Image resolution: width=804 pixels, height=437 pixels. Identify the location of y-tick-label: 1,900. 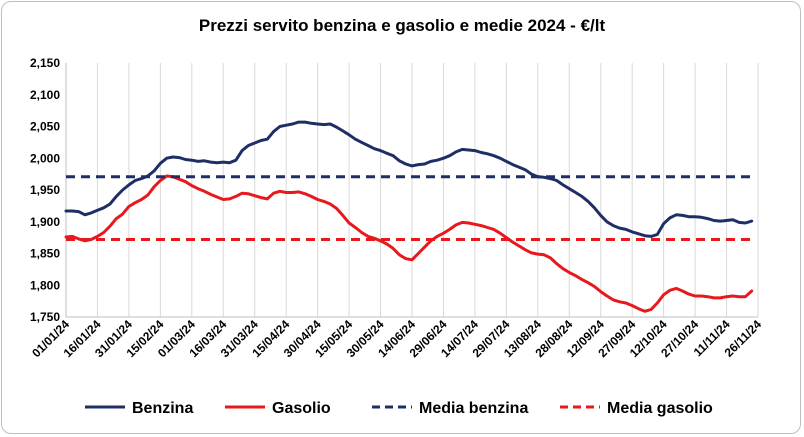
(45, 222).